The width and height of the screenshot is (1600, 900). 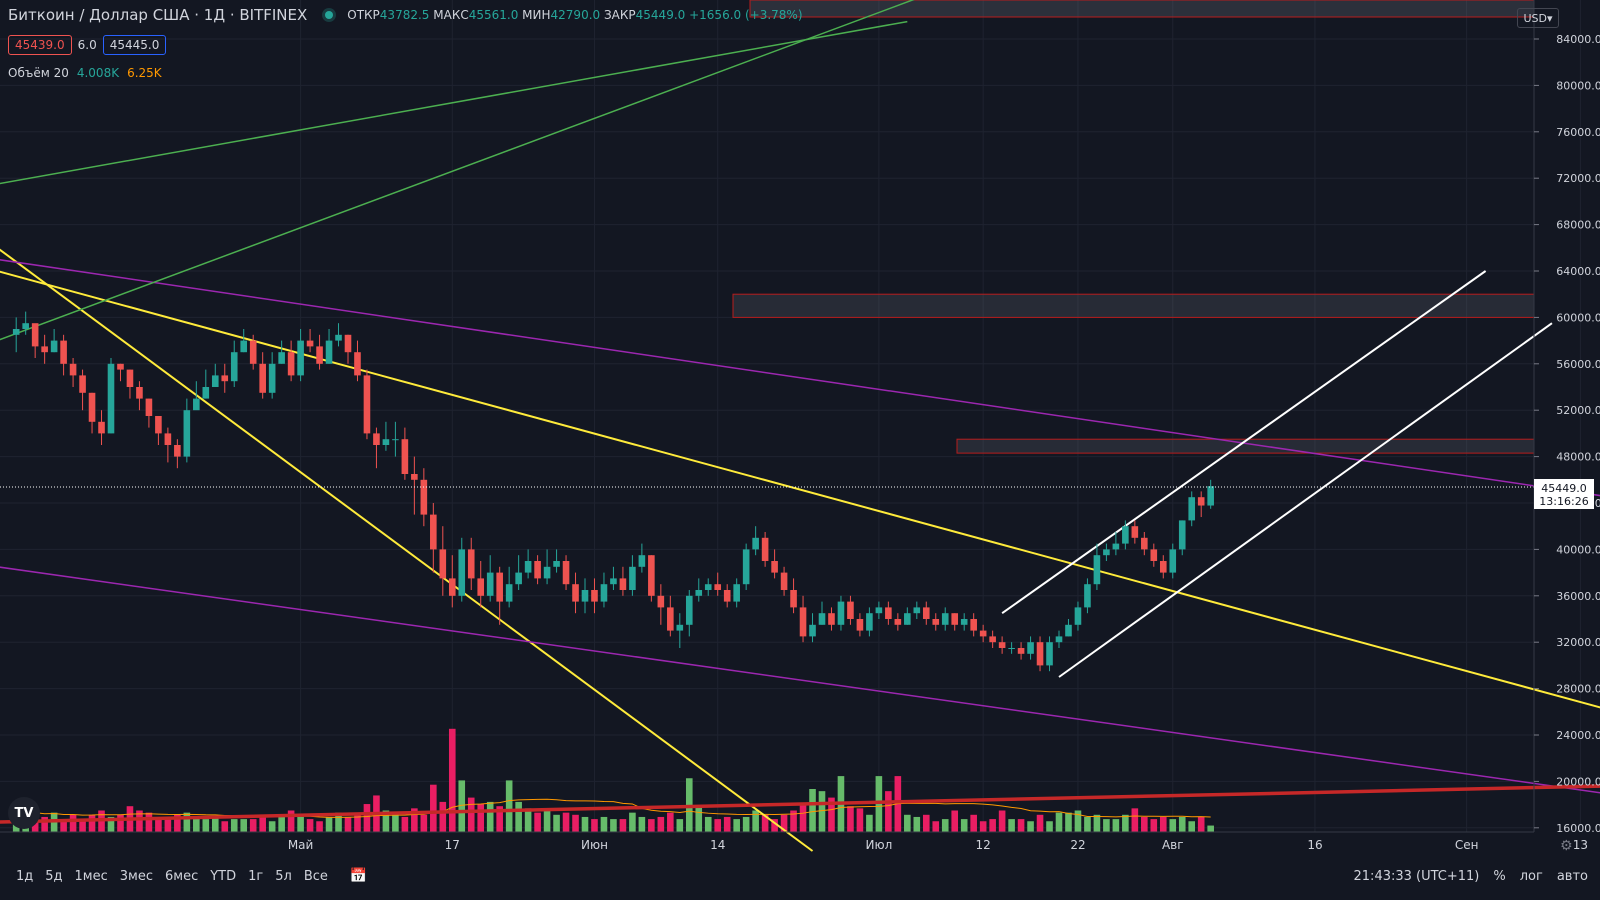 What do you see at coordinates (1314, 845) in the screenshot?
I see `time-tick-label: 16` at bounding box center [1314, 845].